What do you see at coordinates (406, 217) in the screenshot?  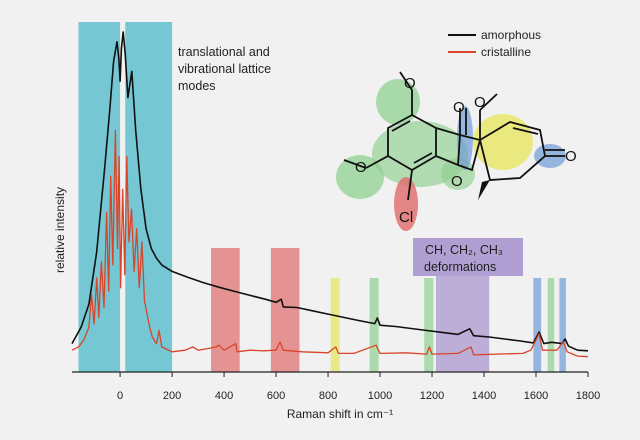 I see `chlorine-label: Cl` at bounding box center [406, 217].